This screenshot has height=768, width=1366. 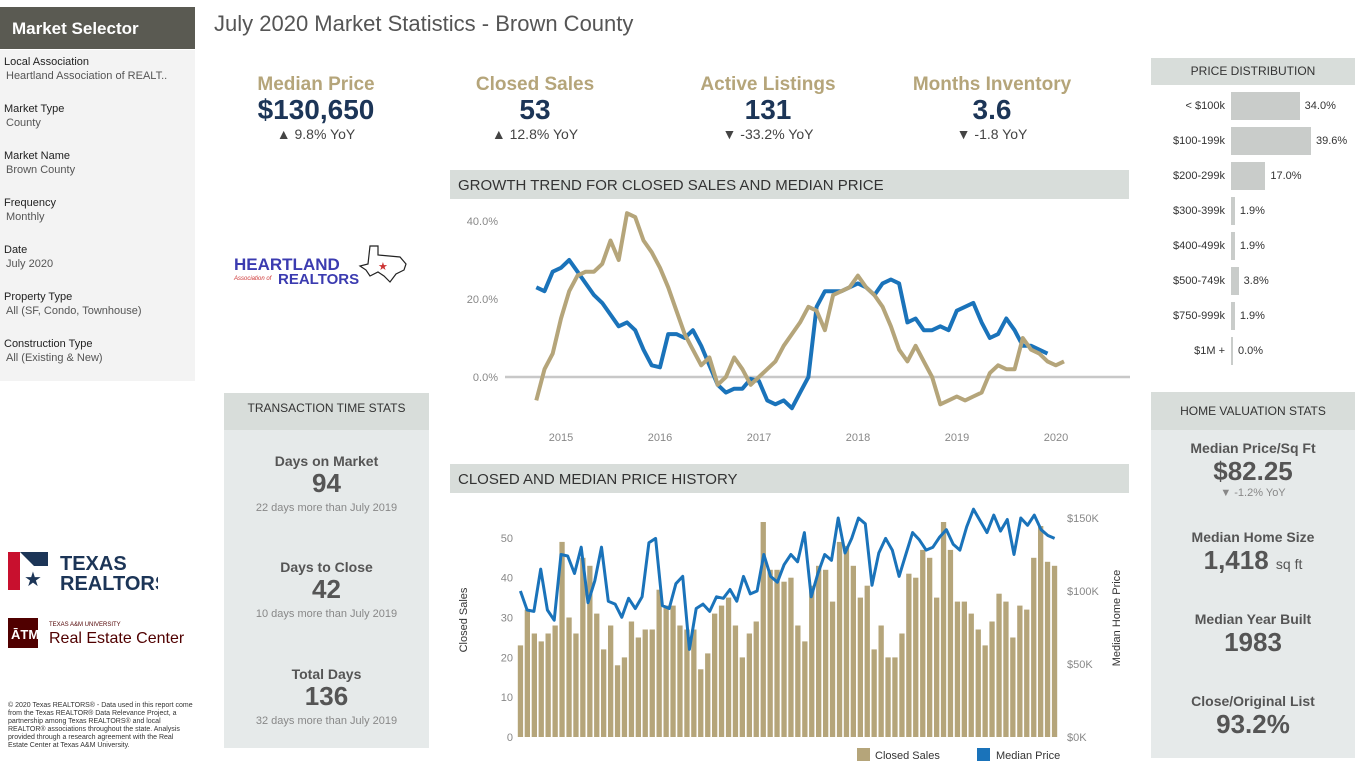 I want to click on texas-logo-bottom: REALTORS, so click(x=109, y=583).